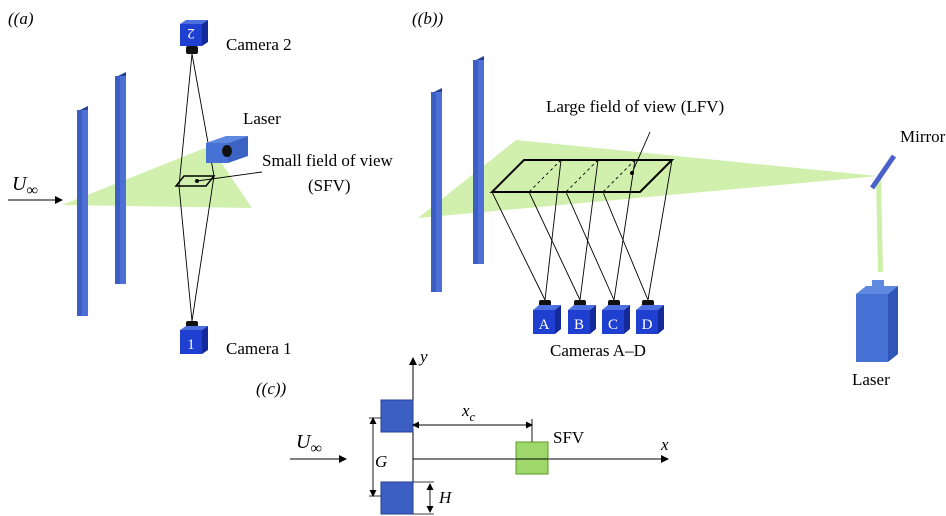  I want to click on laser-sheet-a, so click(157, 177).